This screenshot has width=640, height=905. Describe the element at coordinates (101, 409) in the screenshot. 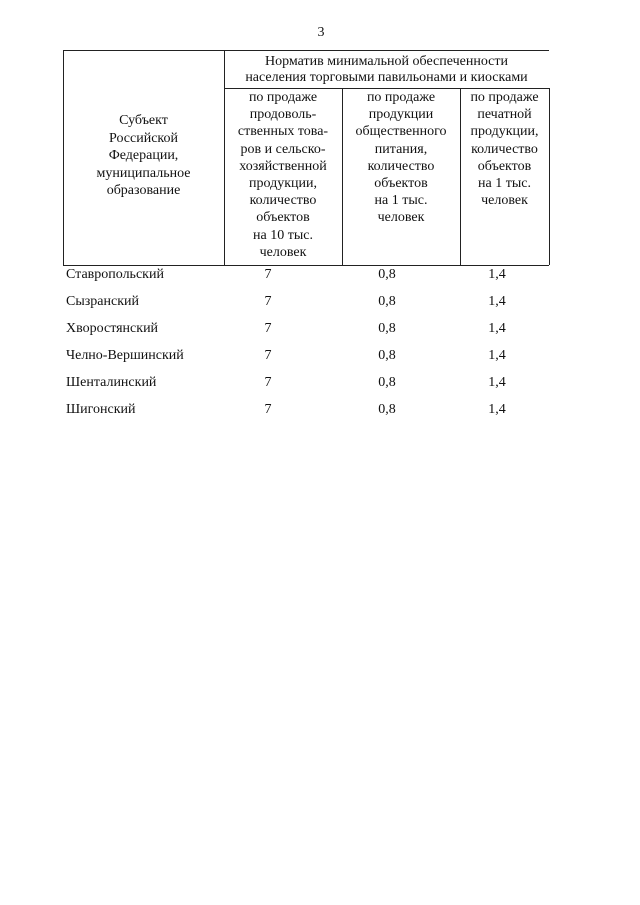

I see `row-label: Шигонский` at that location.